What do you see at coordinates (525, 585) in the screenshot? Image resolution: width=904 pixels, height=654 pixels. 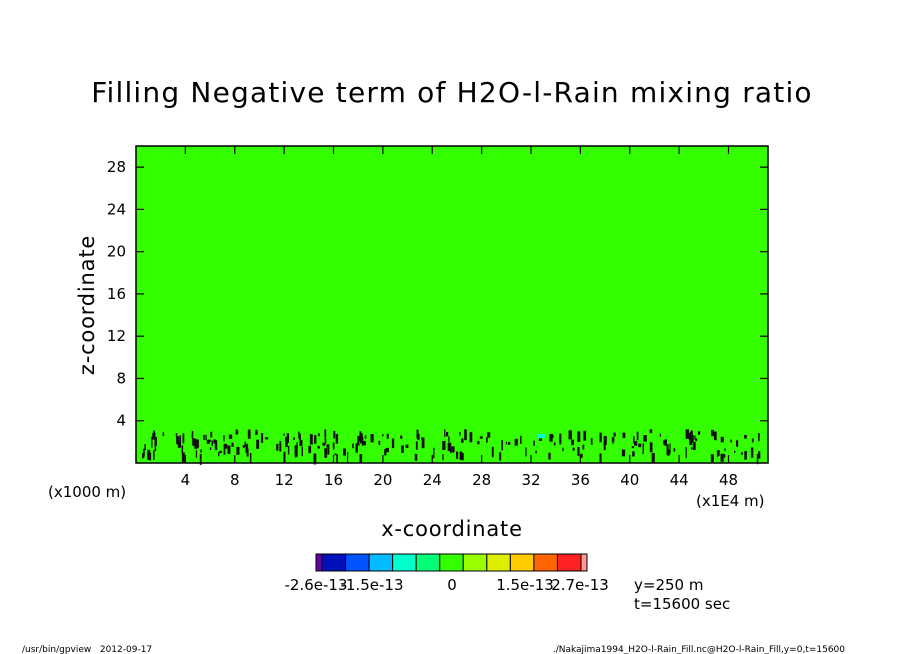 I see `colorbar-label: 1.5e-13` at bounding box center [525, 585].